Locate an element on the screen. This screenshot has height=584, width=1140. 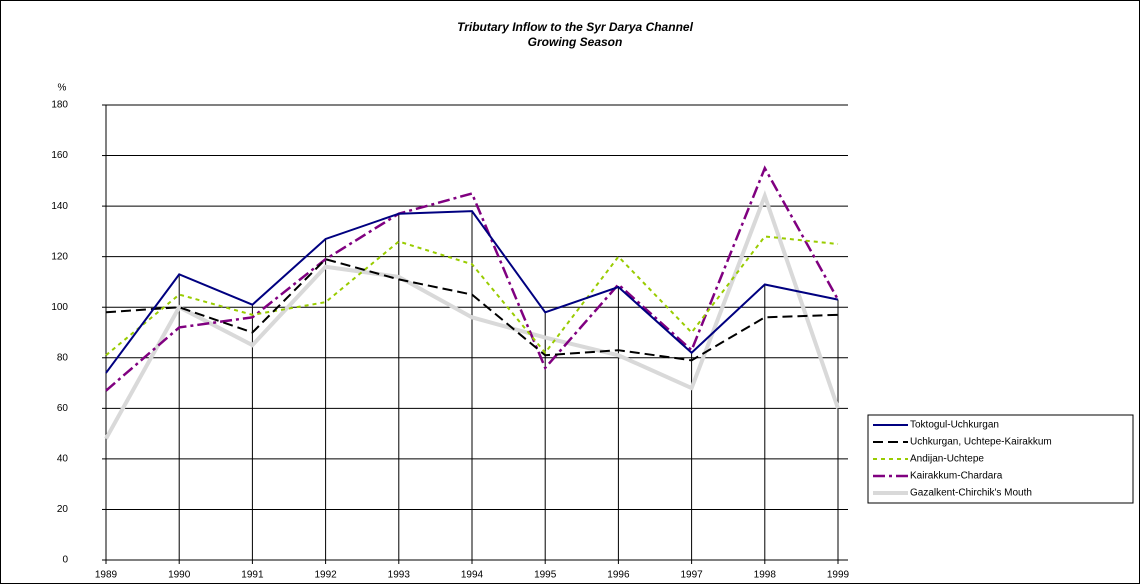
y-tick-label: 160 is located at coordinates (59, 155).